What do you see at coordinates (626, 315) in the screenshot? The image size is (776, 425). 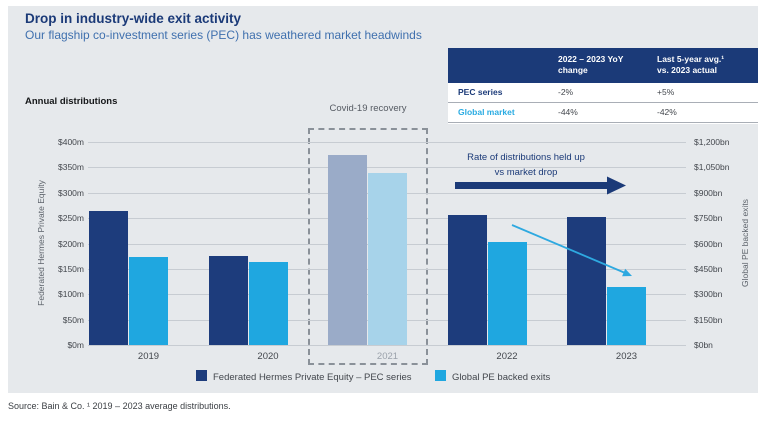 I see `bar-global-2023` at bounding box center [626, 315].